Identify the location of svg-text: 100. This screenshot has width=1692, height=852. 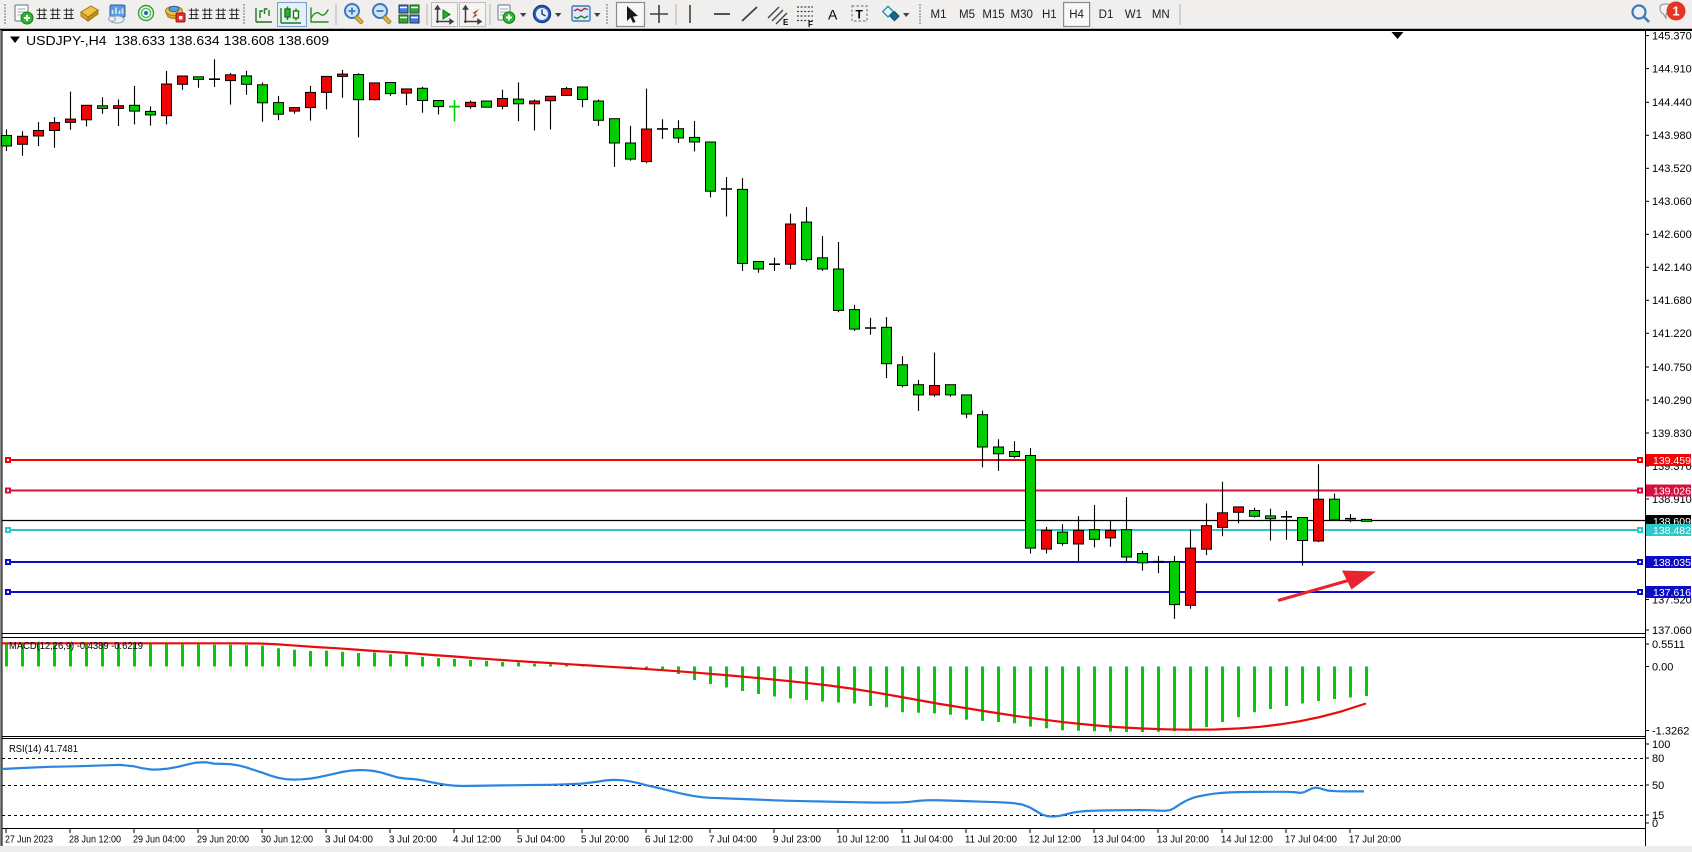
(1661, 745).